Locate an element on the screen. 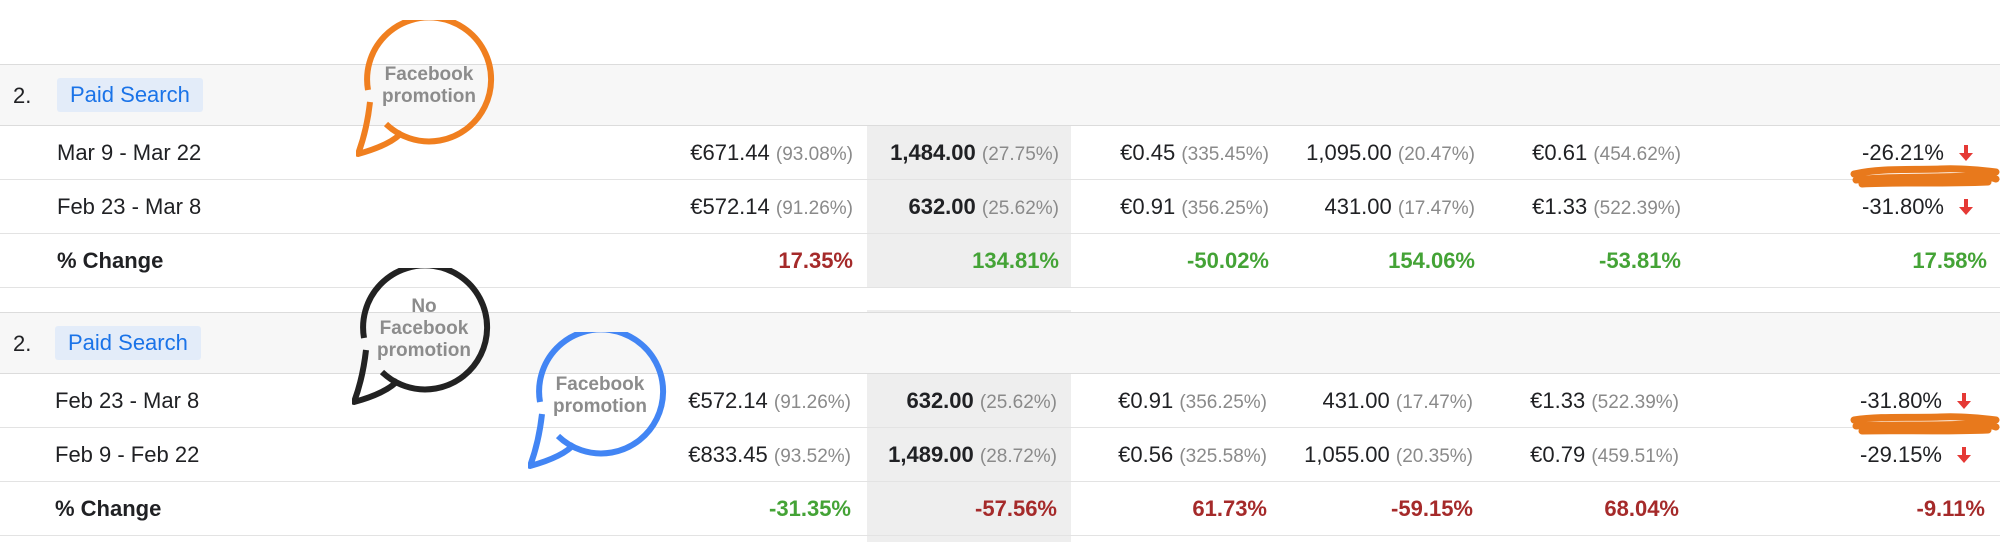  date-range-label: Feb 9 - Feb 22 is located at coordinates (127, 454).